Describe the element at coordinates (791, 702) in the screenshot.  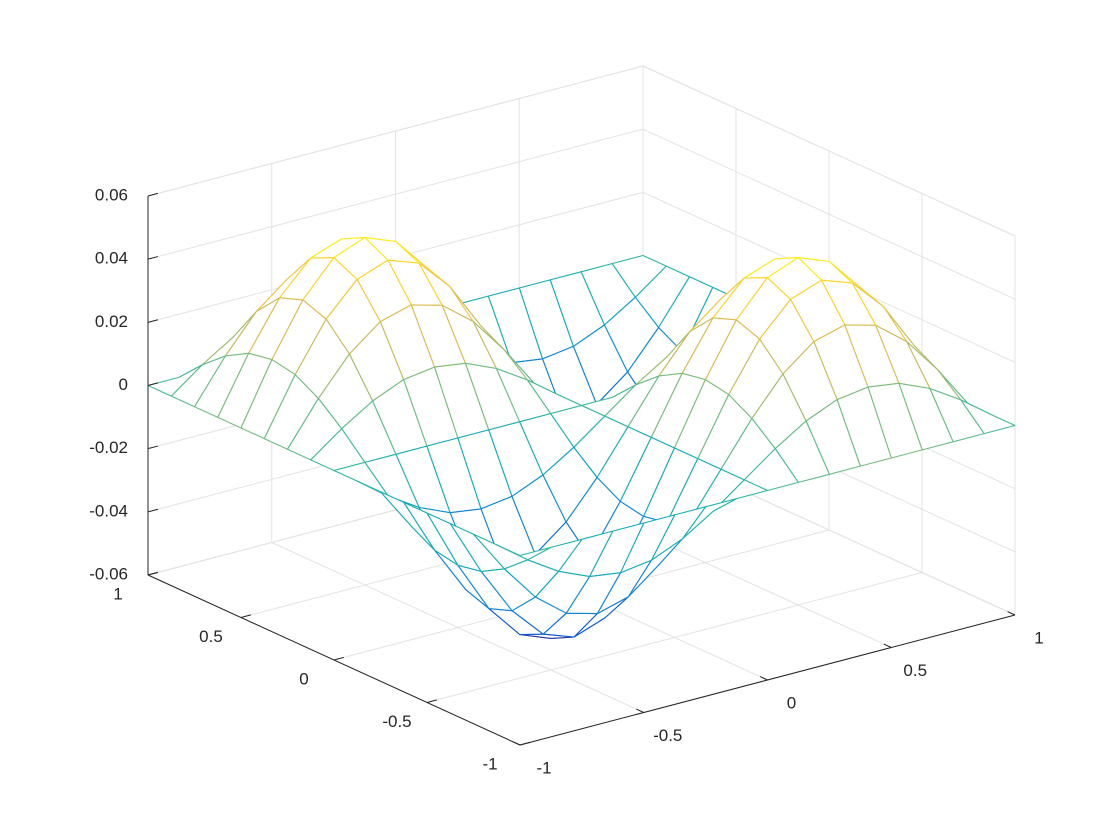
I see `x-tick-label: 0` at that location.